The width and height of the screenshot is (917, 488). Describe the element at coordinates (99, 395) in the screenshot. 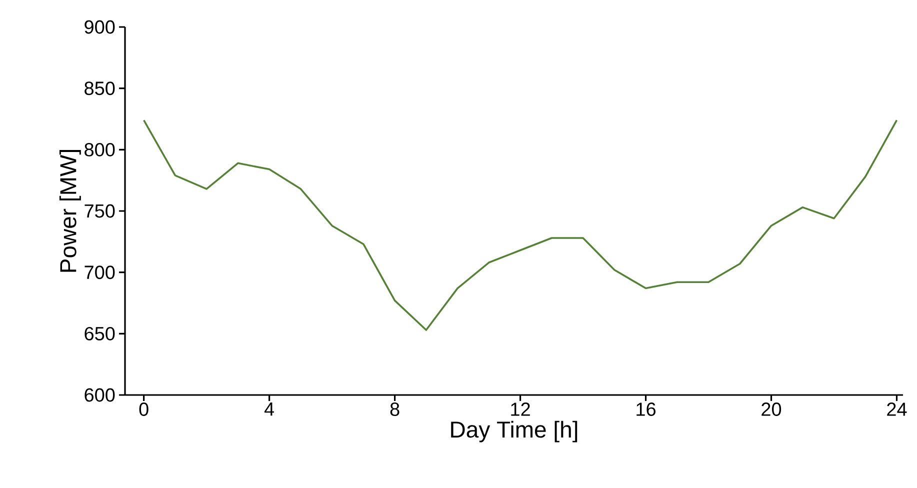

I see `y-tick-label: 600` at that location.